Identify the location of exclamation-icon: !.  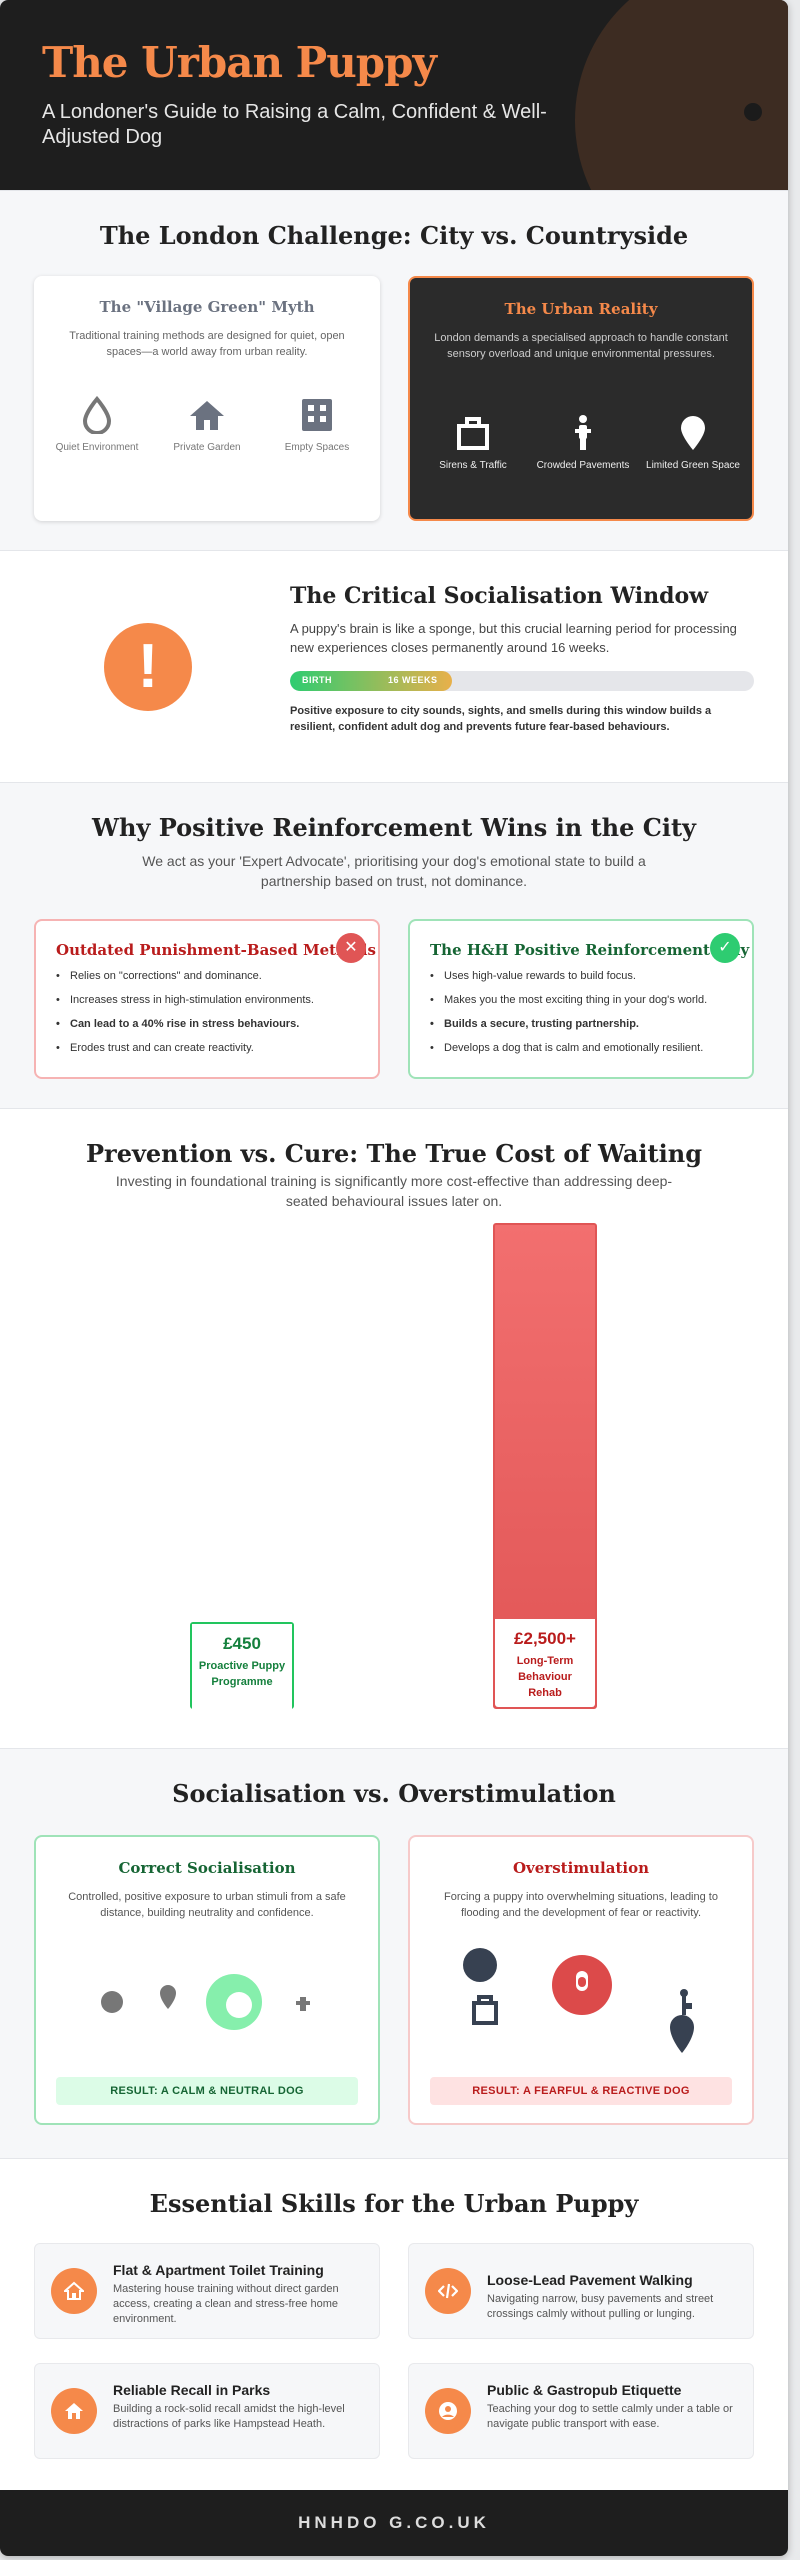
(148, 667).